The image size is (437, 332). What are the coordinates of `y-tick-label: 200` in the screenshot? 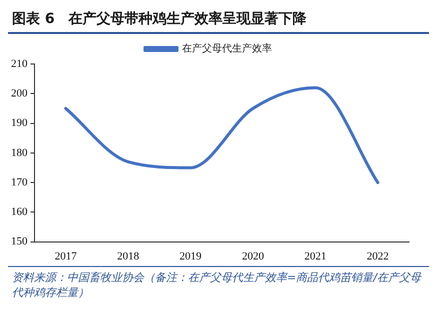 It's located at (19, 94).